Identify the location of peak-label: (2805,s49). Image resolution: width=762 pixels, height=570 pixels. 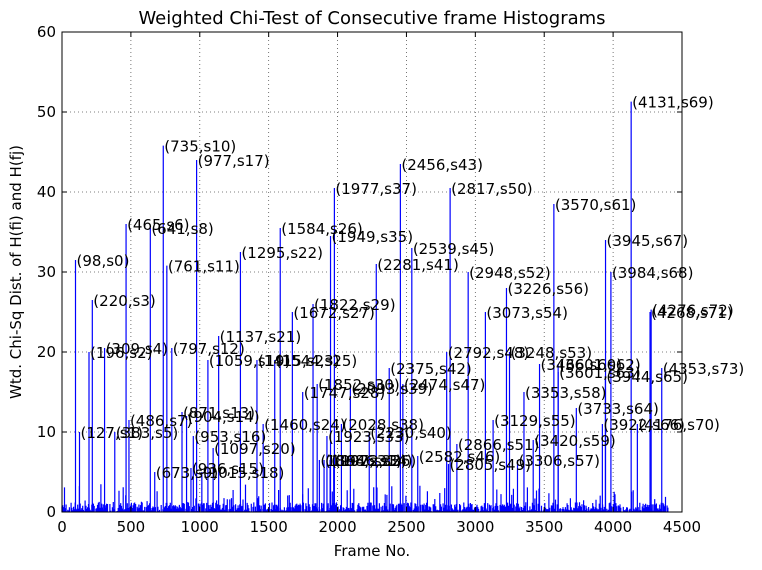
(490, 465).